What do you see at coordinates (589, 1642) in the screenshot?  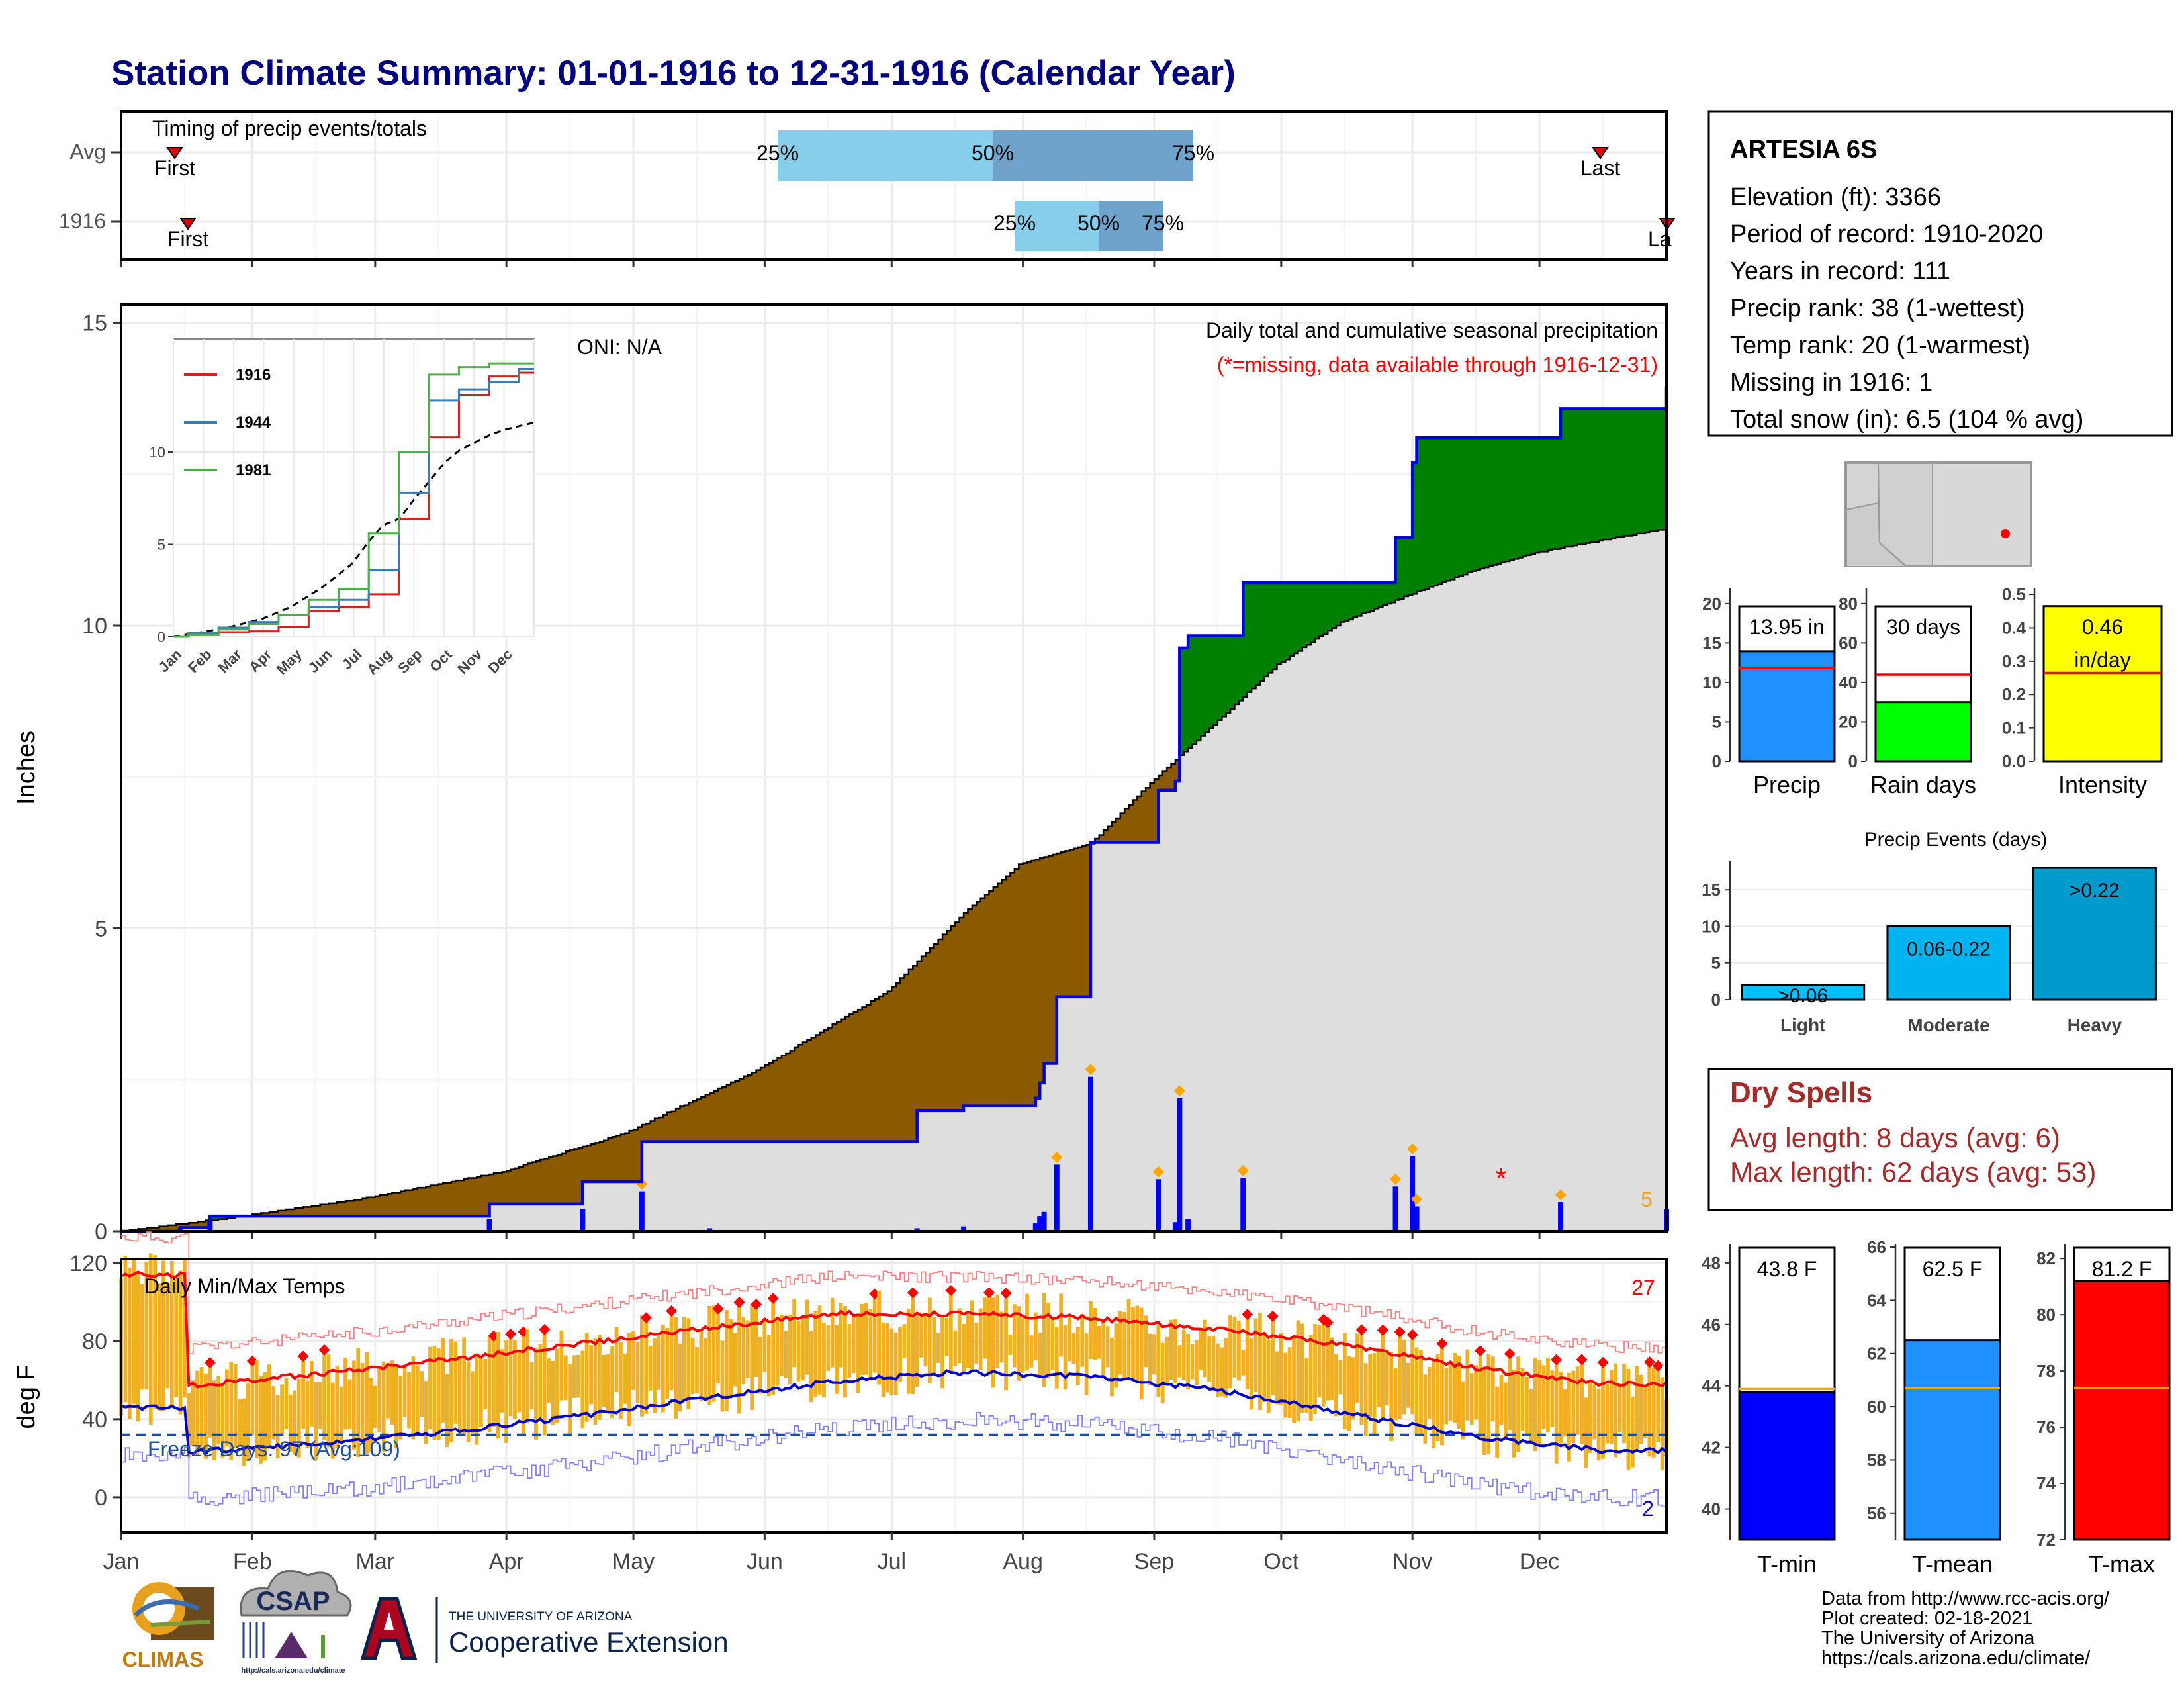 I see `ua-bottom-text: Cooperative Extension` at bounding box center [589, 1642].